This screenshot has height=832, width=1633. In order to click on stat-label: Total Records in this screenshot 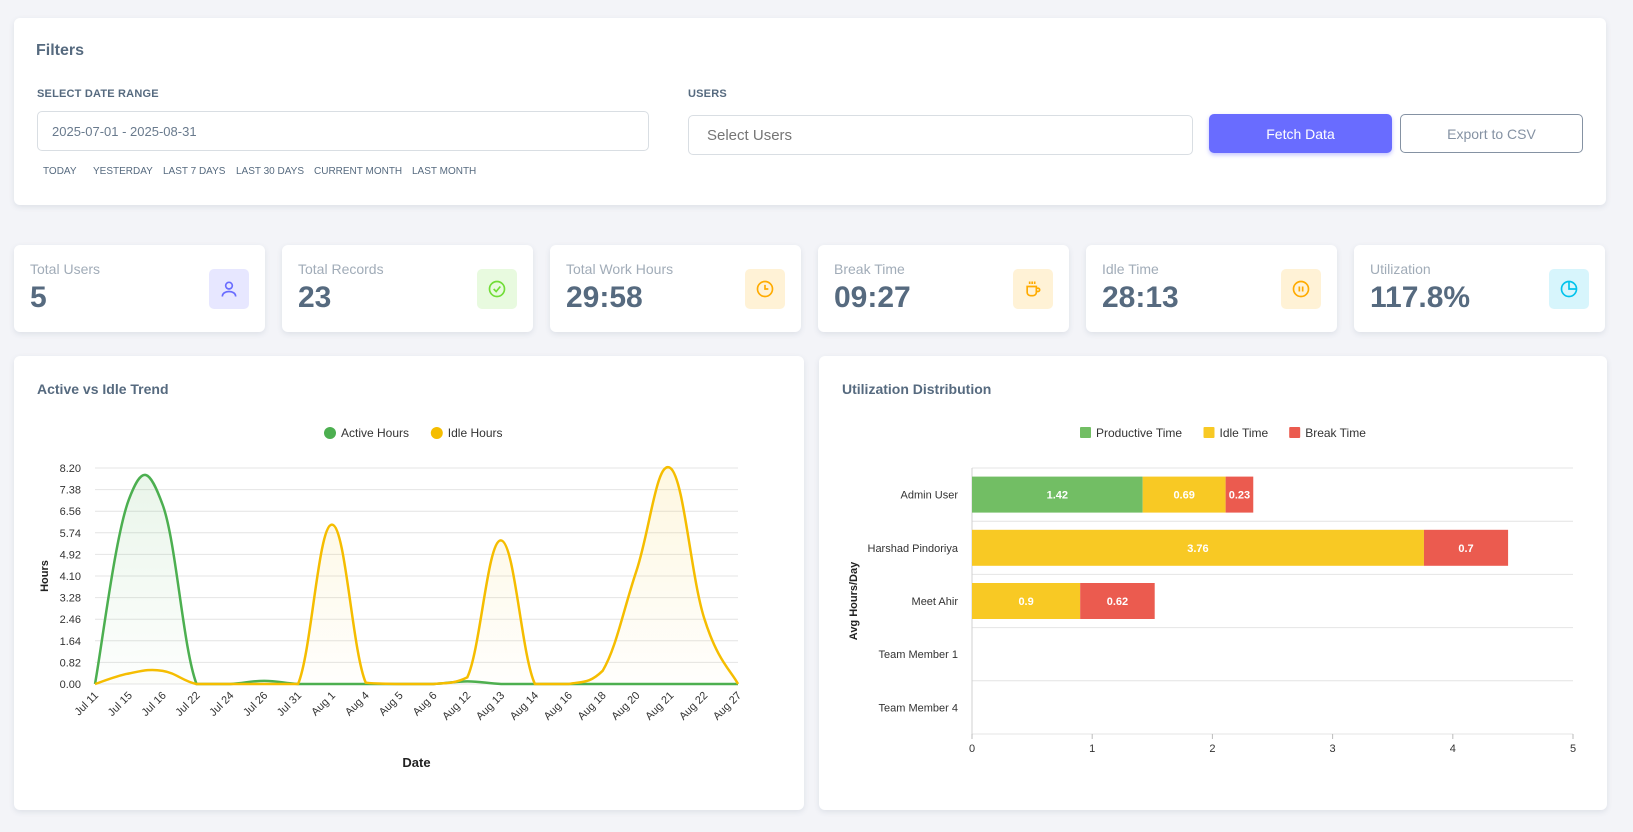, I will do `click(341, 269)`.